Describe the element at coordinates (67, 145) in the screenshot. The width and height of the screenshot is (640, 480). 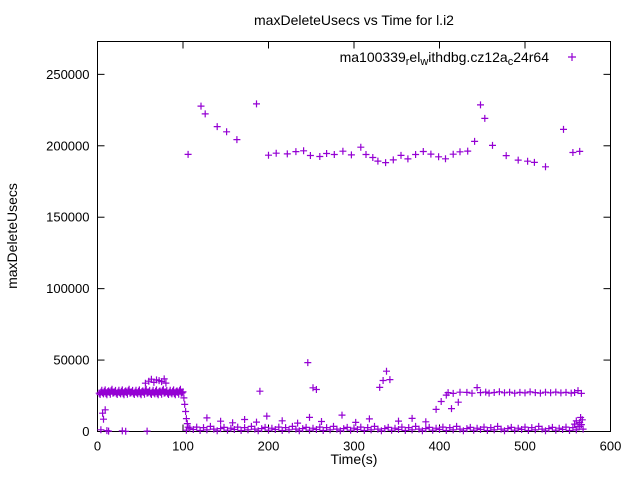
I see `y-tick-label: 200000` at that location.